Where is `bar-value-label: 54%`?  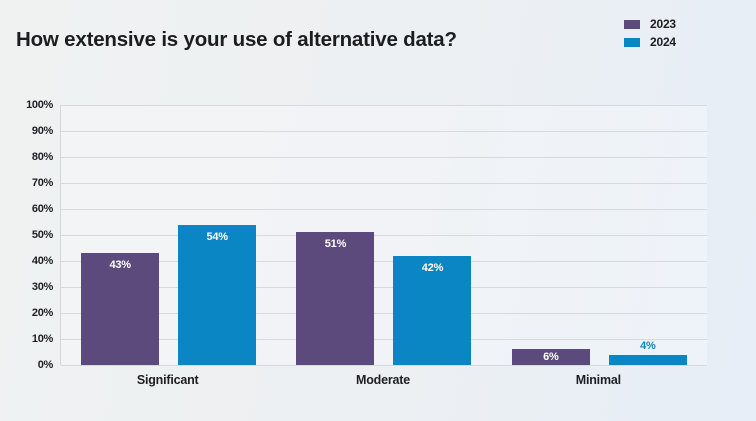
bar-value-label: 54% is located at coordinates (217, 236).